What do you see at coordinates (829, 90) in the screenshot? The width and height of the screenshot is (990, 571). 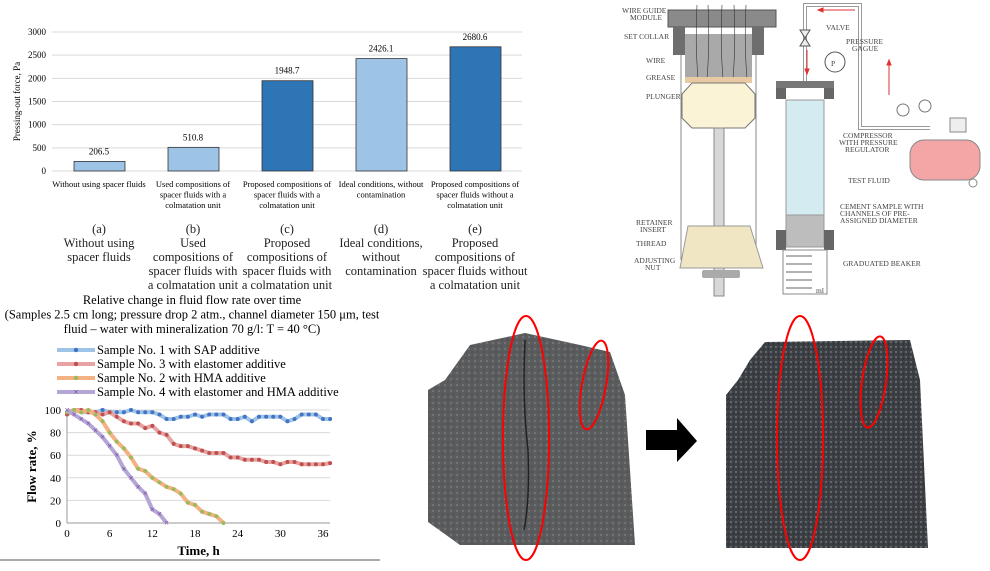 I see `cap-right` at bounding box center [829, 90].